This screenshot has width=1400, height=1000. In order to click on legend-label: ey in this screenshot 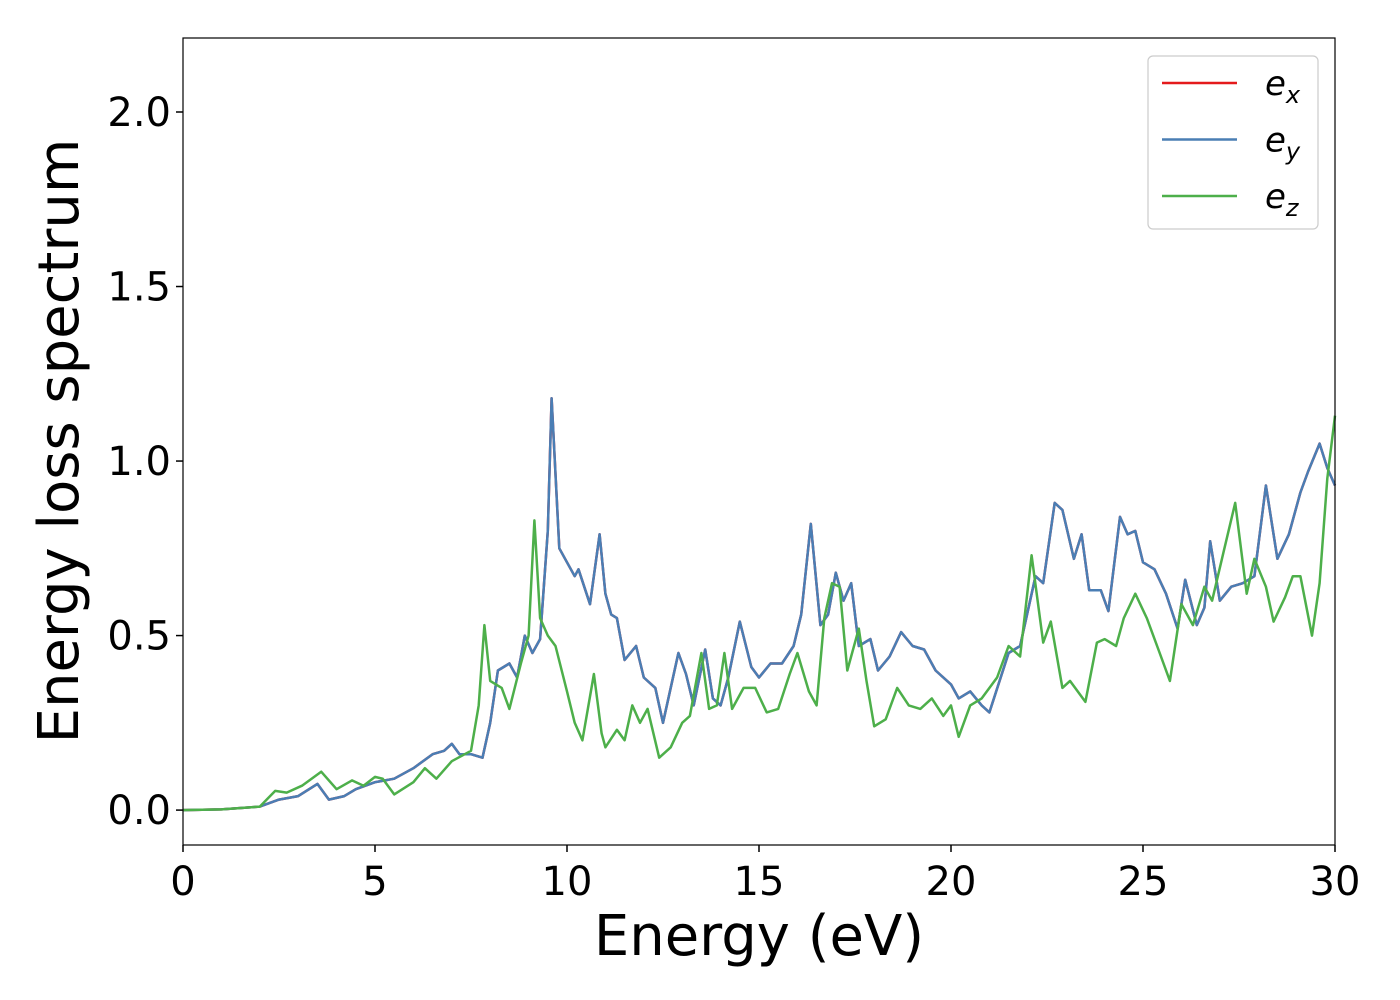, I will do `click(1283, 143)`.